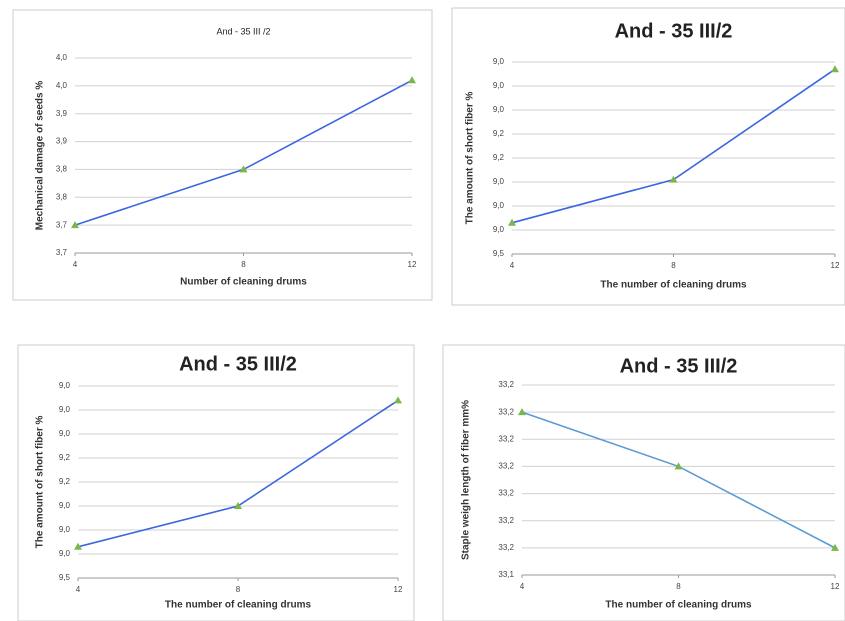 The image size is (845, 621). What do you see at coordinates (243, 31) in the screenshot?
I see `chart-title: And - 35 III /2` at bounding box center [243, 31].